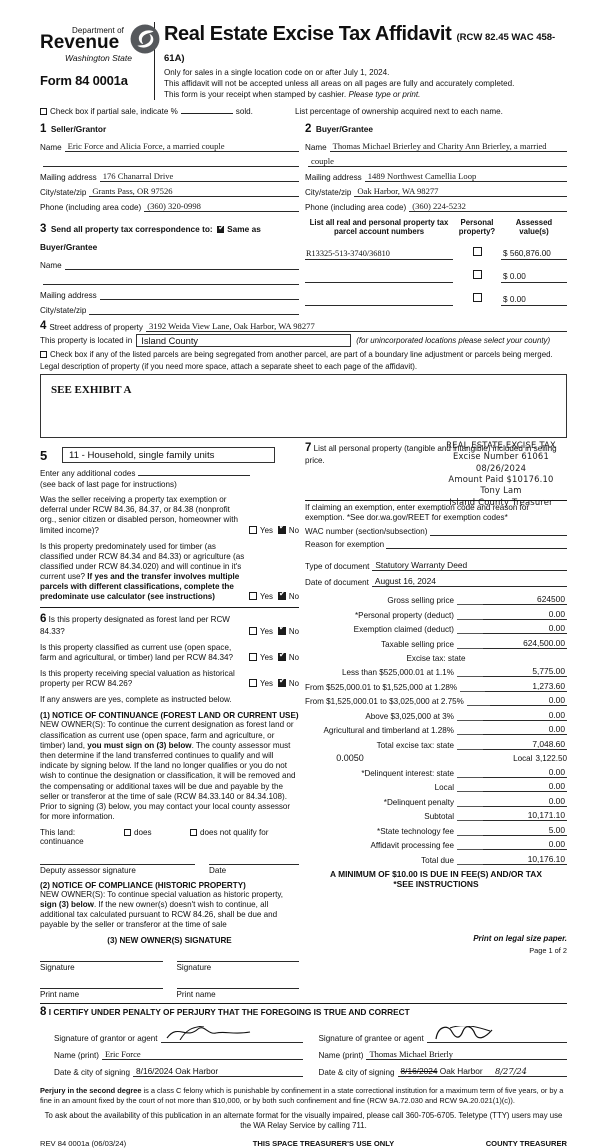  I want to click on total-excise-state-amount: 7,048.60, so click(525, 744).